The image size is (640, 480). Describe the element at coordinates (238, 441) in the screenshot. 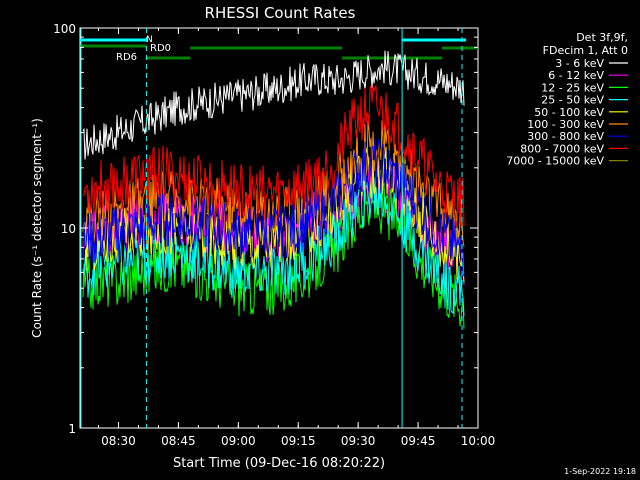

I see `x-tick-label: 09:00` at that location.